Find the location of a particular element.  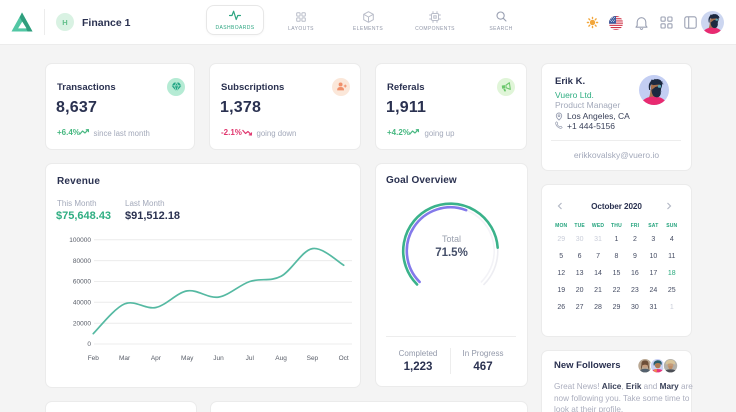

svg-text: Sep is located at coordinates (313, 358).